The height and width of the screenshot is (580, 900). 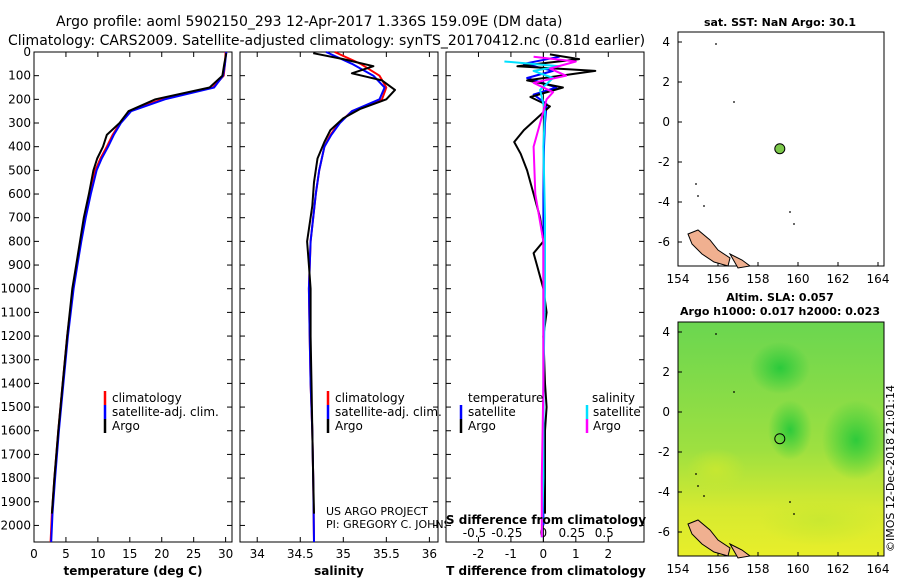 What do you see at coordinates (773, 160) in the screenshot?
I see `sst-map-axes: 154 156 158 160 162 164 4 2 0 -2 -4 -6` at bounding box center [773, 160].